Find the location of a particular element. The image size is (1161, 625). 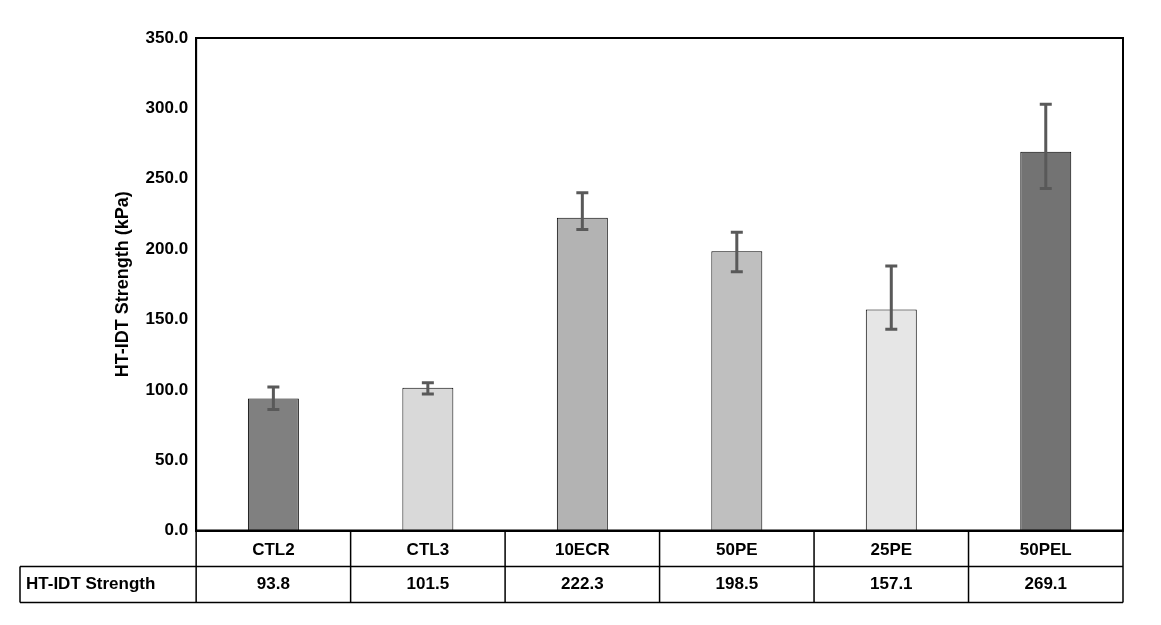

data-label: 269.1 is located at coordinates (1046, 584).